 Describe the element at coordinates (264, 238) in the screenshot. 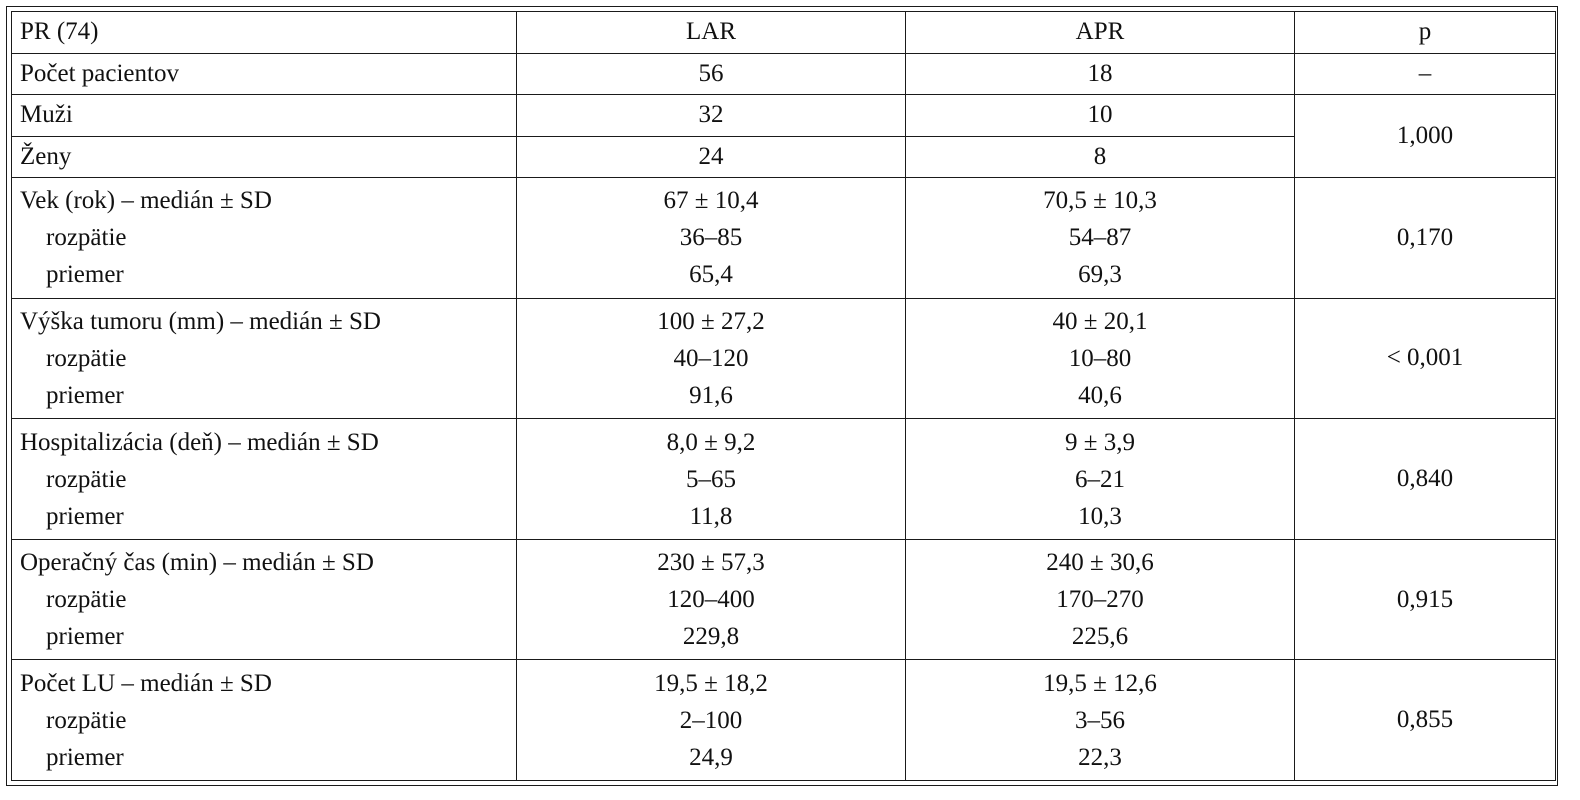

I see `row-label-cell: Vek (rok) – medián ± SD rozpätie priemer` at that location.